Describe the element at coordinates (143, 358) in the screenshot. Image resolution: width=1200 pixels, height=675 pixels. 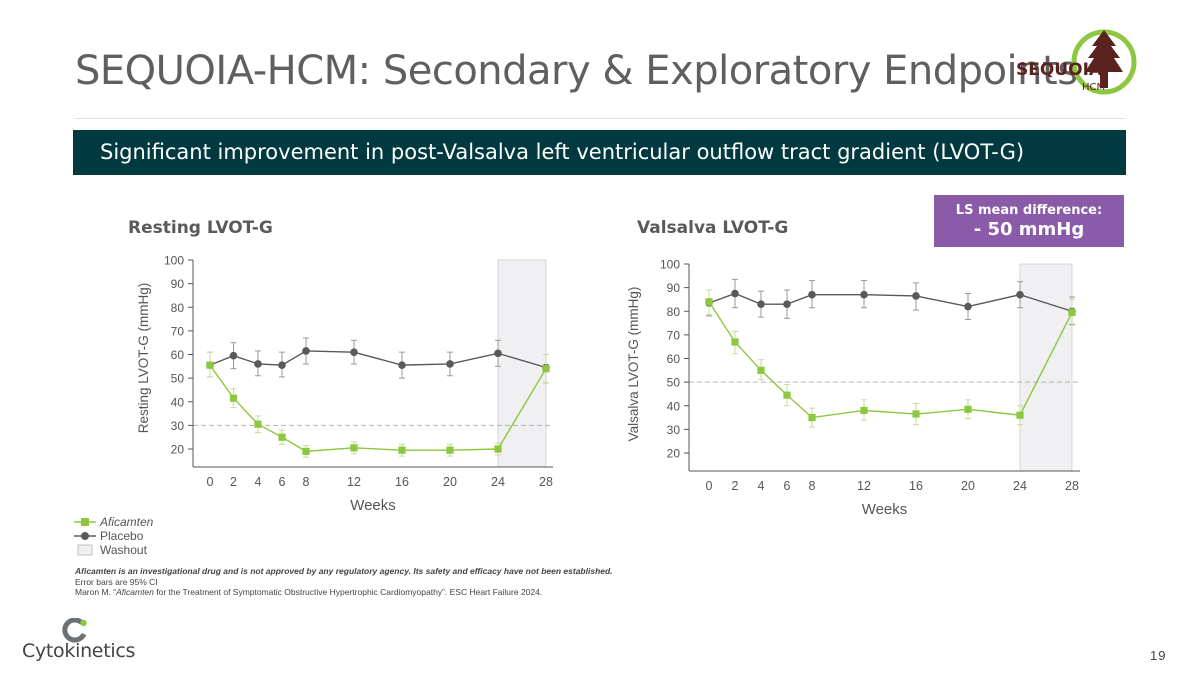
I see `y-axis-title: Resting LVOT-G (mmHg)` at that location.